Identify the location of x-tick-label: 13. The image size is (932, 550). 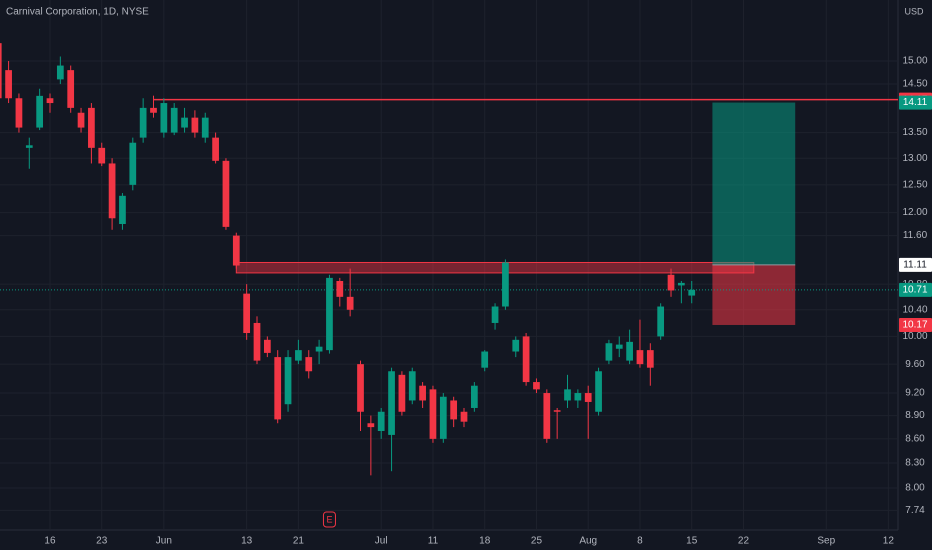
(247, 541).